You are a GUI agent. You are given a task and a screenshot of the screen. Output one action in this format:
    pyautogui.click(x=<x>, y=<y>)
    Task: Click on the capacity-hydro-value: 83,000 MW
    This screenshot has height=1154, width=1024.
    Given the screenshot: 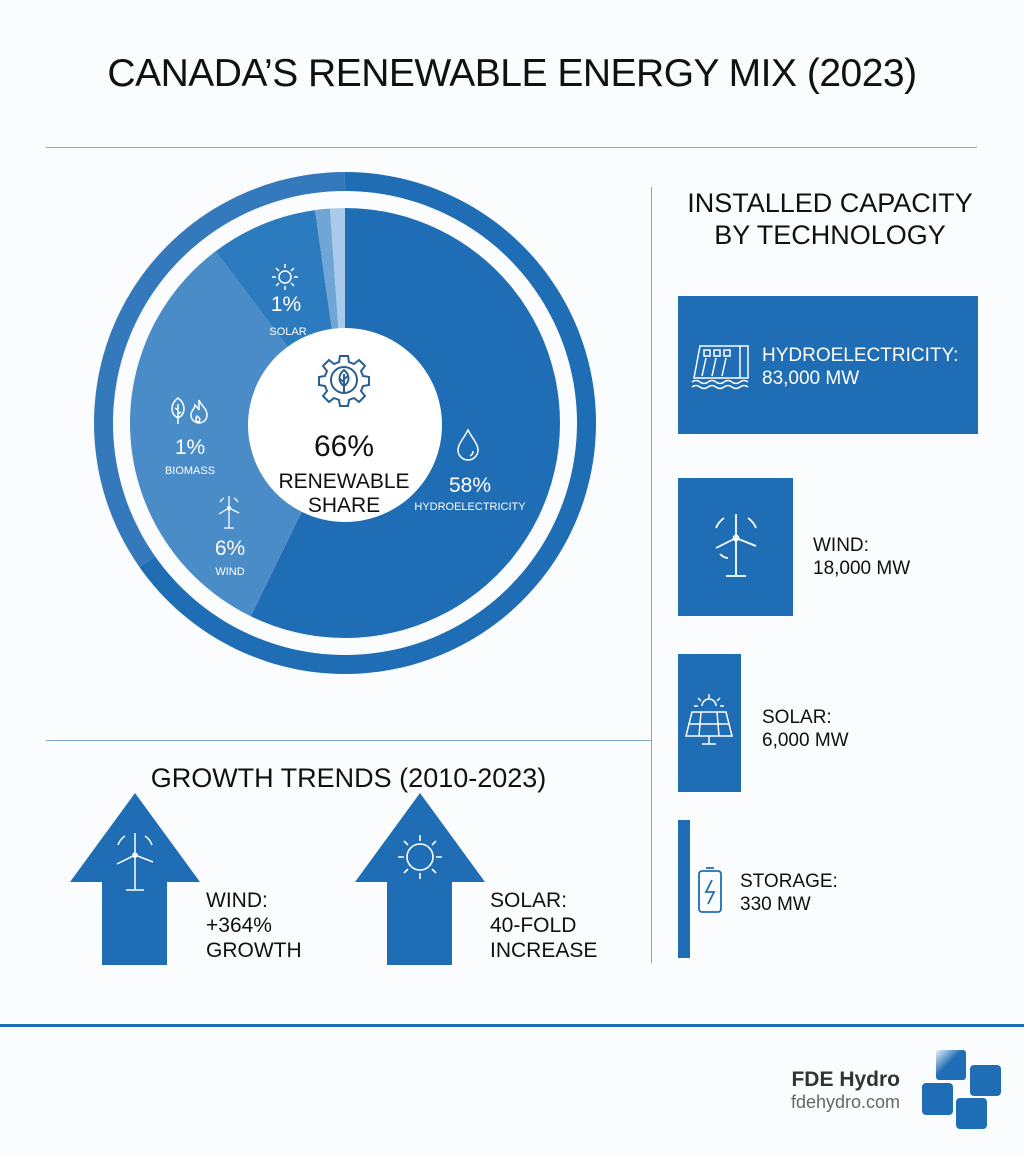 What is the action you would take?
    pyautogui.click(x=811, y=378)
    